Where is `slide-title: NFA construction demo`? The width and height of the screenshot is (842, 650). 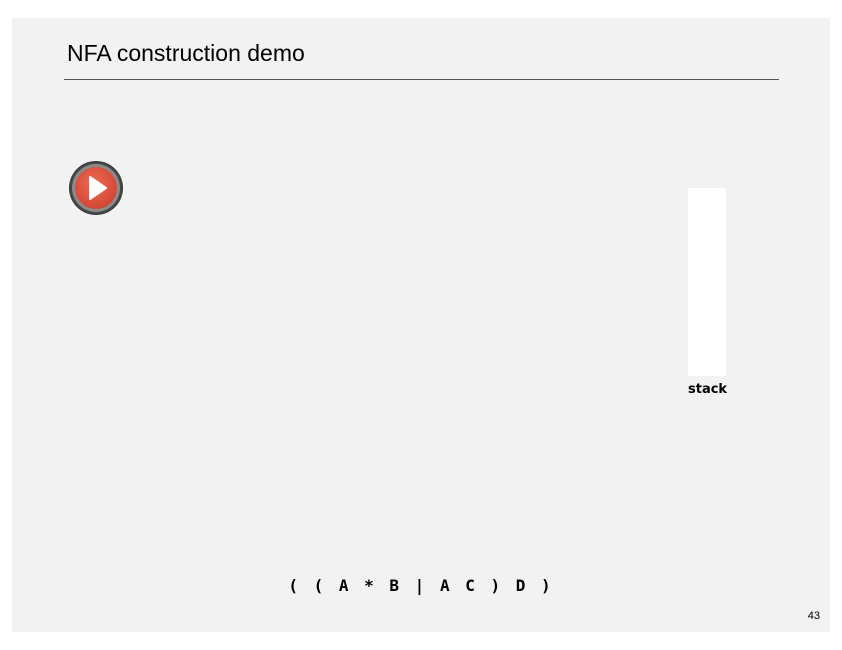 slide-title: NFA construction demo is located at coordinates (186, 53).